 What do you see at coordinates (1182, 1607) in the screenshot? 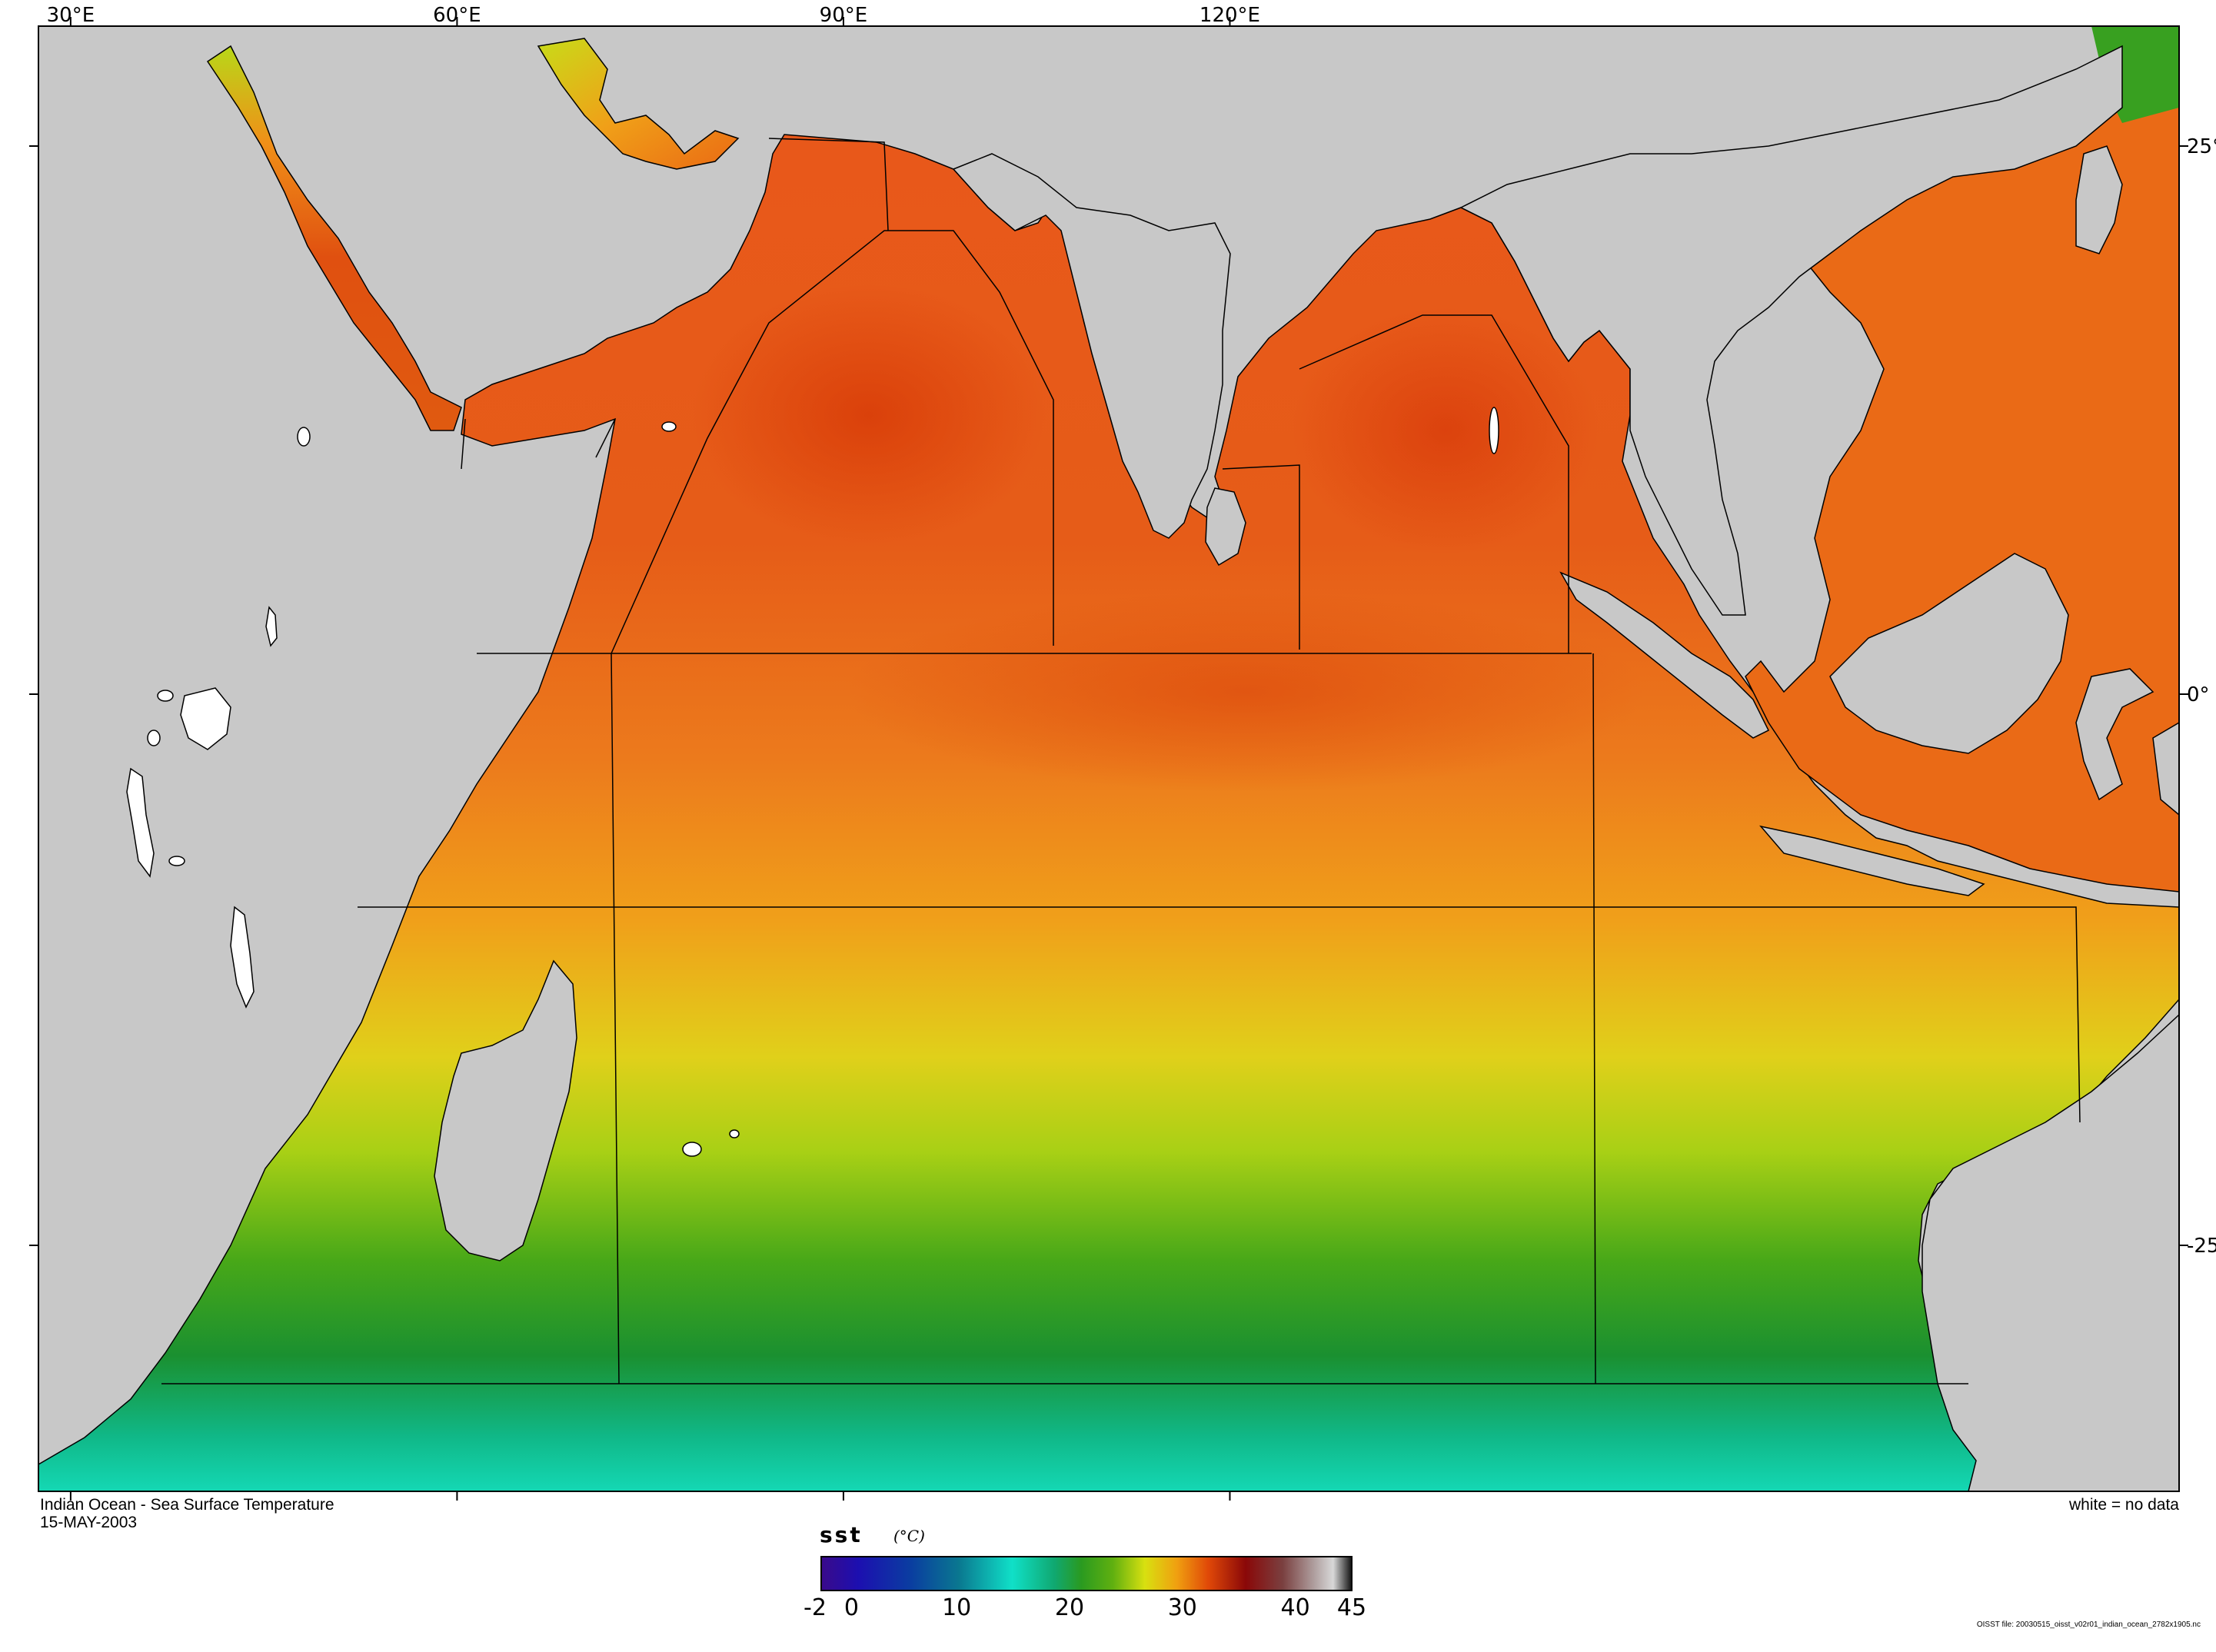
I see `colorbar-tick: 30` at bounding box center [1182, 1607].